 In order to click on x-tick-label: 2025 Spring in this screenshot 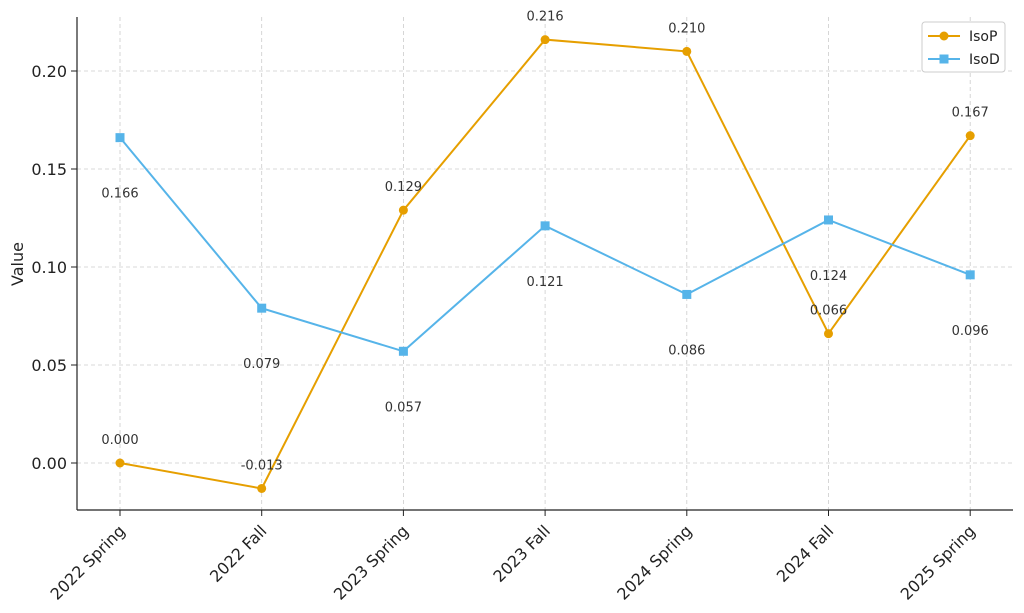, I will do `click(938, 562)`.